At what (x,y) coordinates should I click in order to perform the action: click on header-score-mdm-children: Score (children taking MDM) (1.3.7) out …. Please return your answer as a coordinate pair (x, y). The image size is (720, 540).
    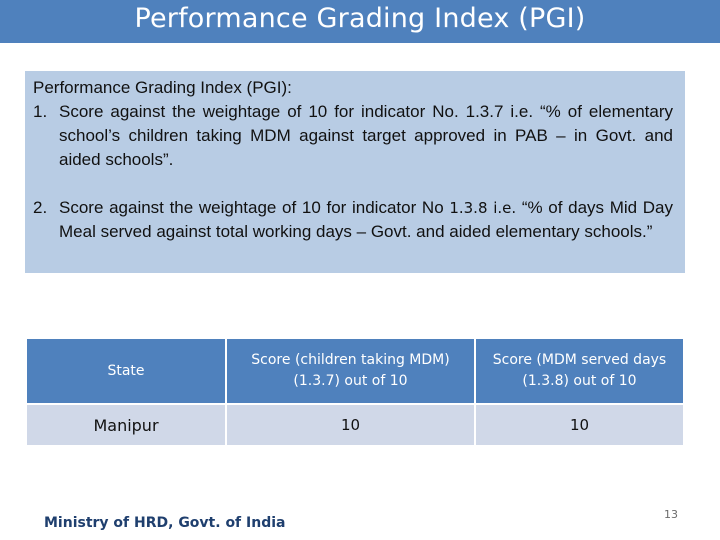
    Looking at the image, I should click on (350, 371).